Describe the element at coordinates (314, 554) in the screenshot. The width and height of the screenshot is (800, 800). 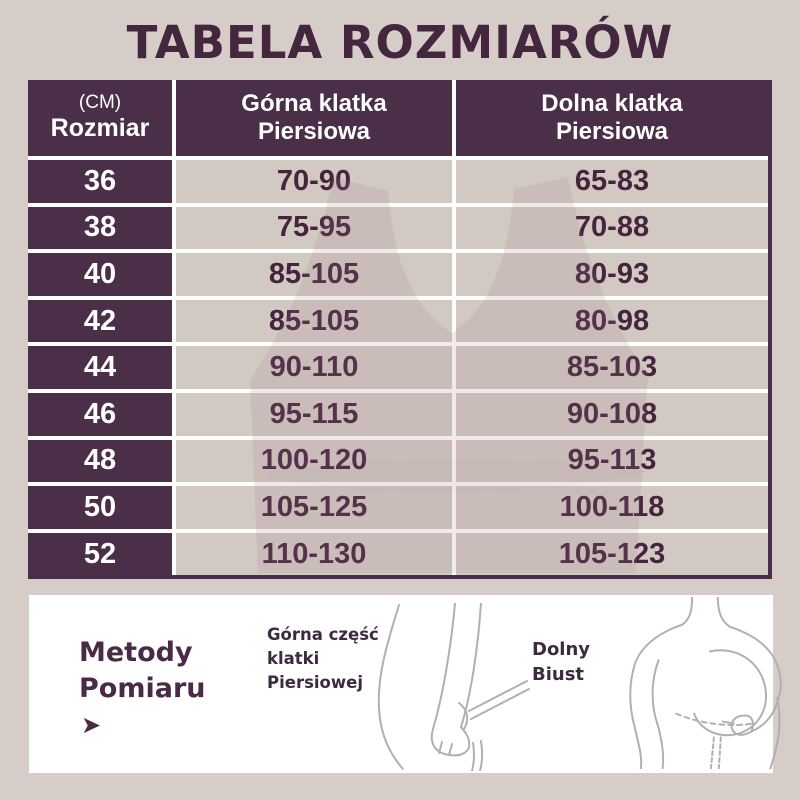
I see `upper-chest-cell: 110-130` at that location.